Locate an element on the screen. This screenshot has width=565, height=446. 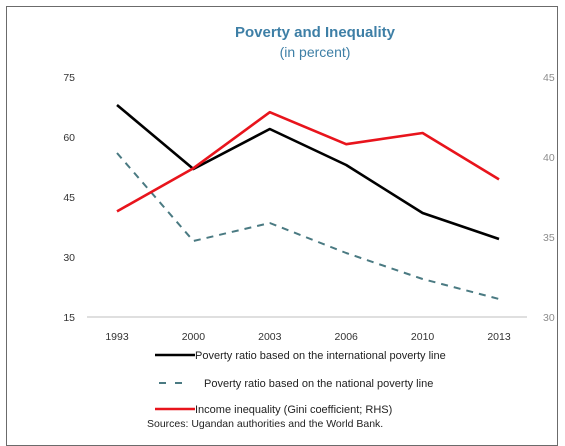
x-tick-label: 2000 is located at coordinates (194, 337).